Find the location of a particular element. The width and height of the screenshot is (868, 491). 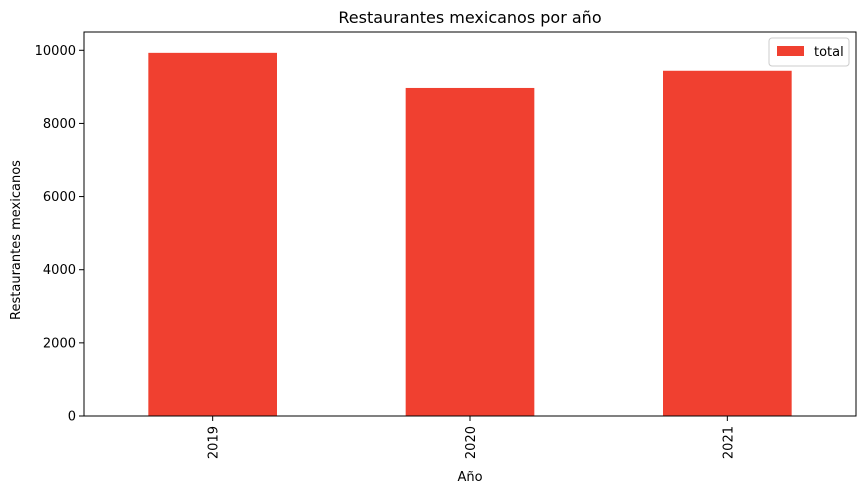

x-tick-label: 2021 is located at coordinates (728, 442).